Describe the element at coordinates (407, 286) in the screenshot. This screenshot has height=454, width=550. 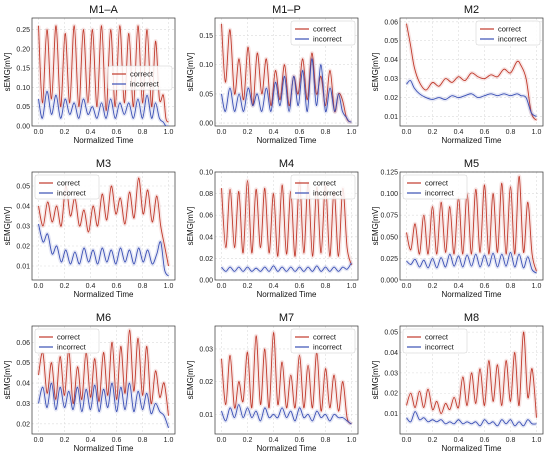
I see `x-tick-label: 0.0` at that location.